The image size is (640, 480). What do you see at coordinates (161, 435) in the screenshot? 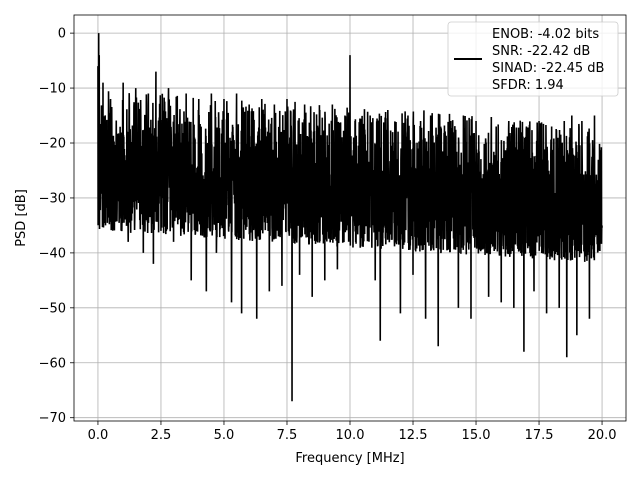
I see `x-tick-label: 2.5` at bounding box center [161, 435].